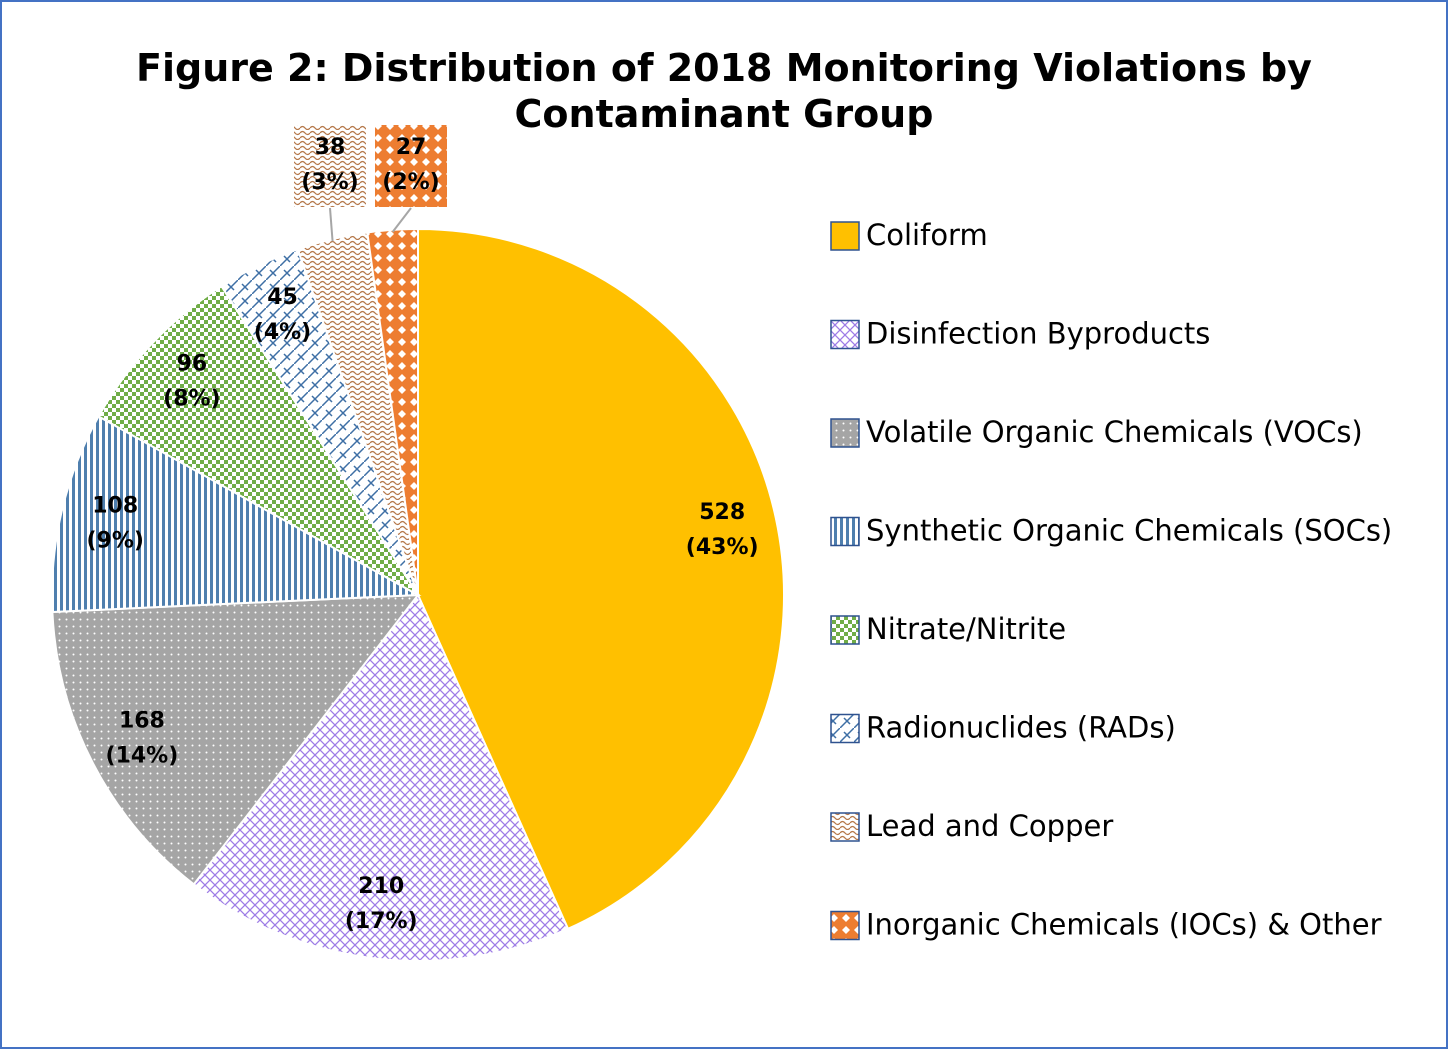 The image size is (1448, 1049). What do you see at coordinates (1129, 531) in the screenshot?
I see `legend-label: Synthetic Organic Chemicals (SOCs)` at bounding box center [1129, 531].